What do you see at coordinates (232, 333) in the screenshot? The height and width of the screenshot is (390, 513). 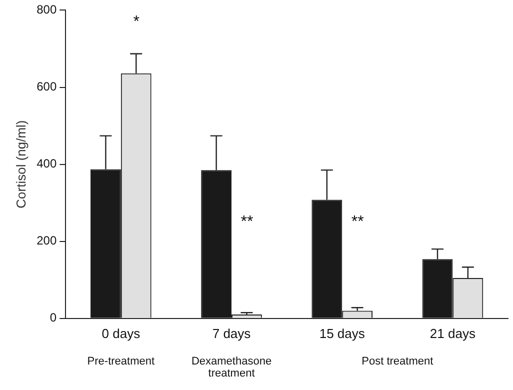 I see `x-tick-label: 7 days` at bounding box center [232, 333].